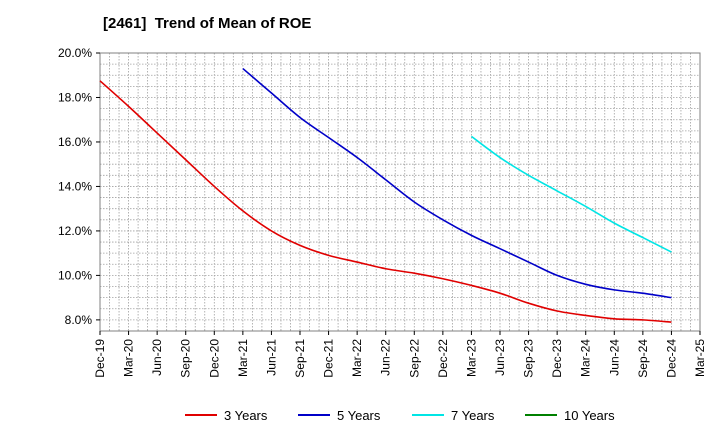 Image resolution: width=720 pixels, height=440 pixels. Describe the element at coordinates (300, 358) in the screenshot. I see `x-tick-label: Sep-21` at that location.